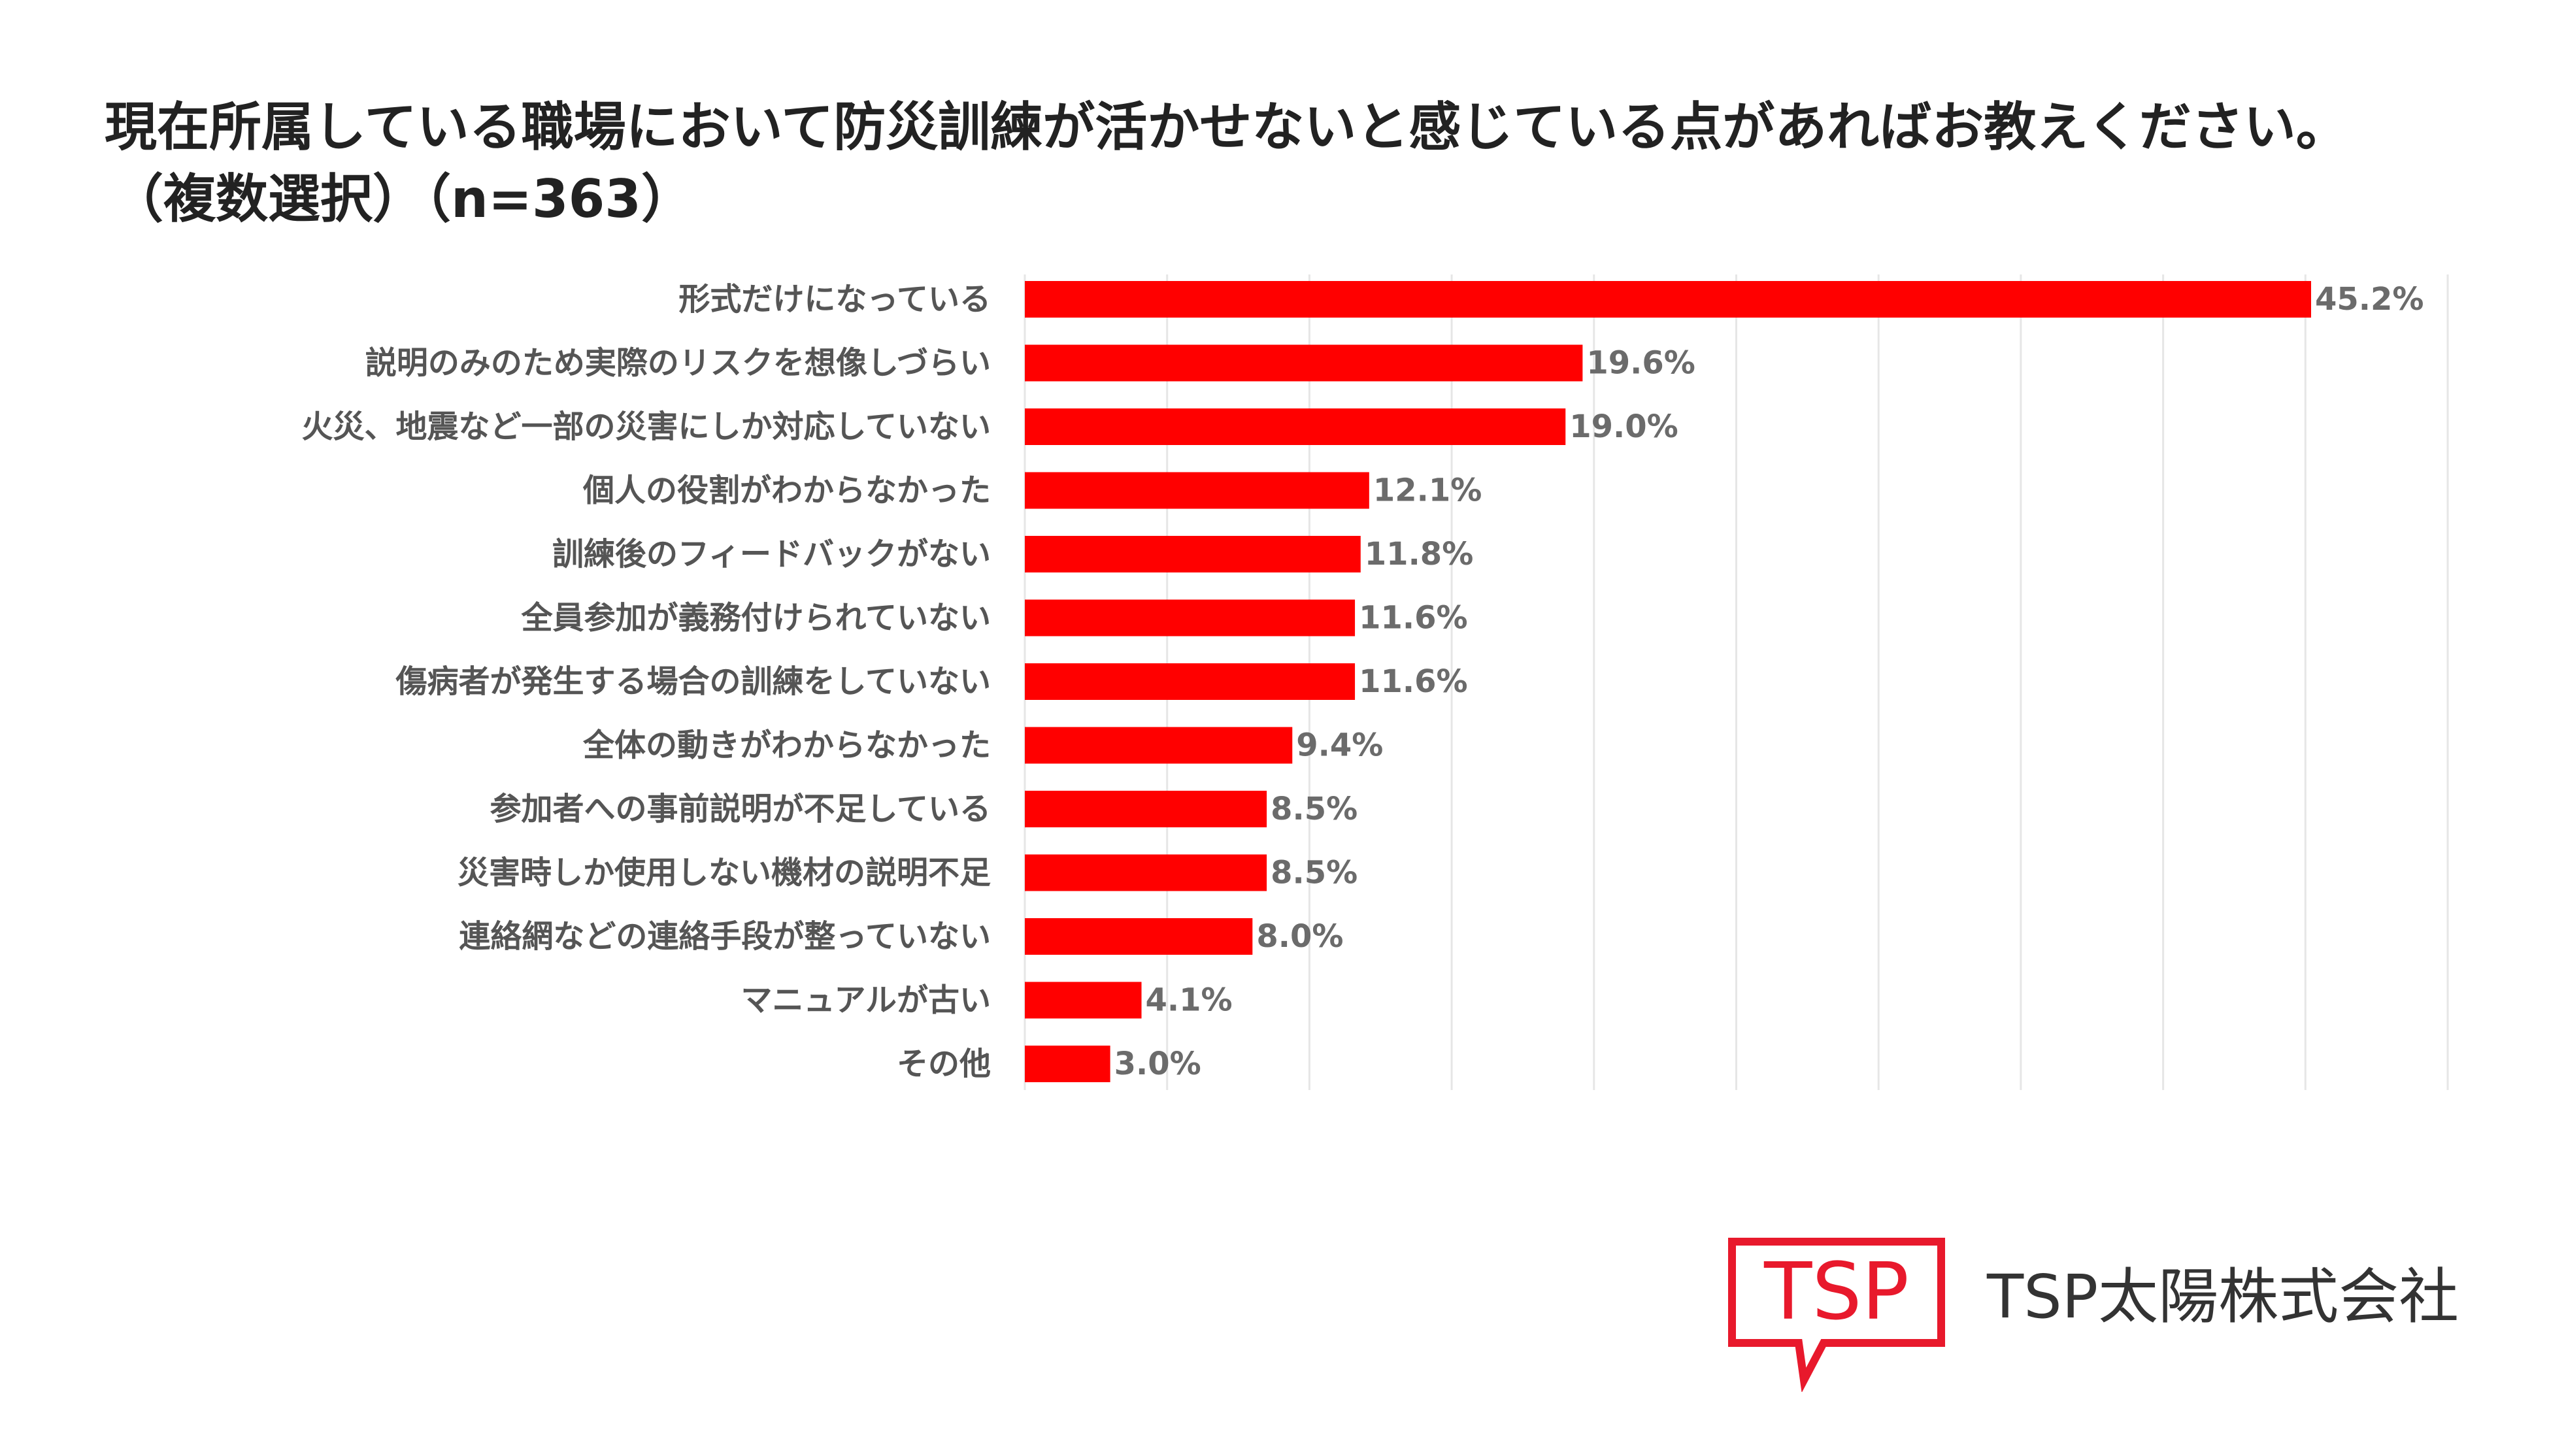 The width and height of the screenshot is (2549, 1456). I want to click on value-label: 9.4%, so click(1339, 745).